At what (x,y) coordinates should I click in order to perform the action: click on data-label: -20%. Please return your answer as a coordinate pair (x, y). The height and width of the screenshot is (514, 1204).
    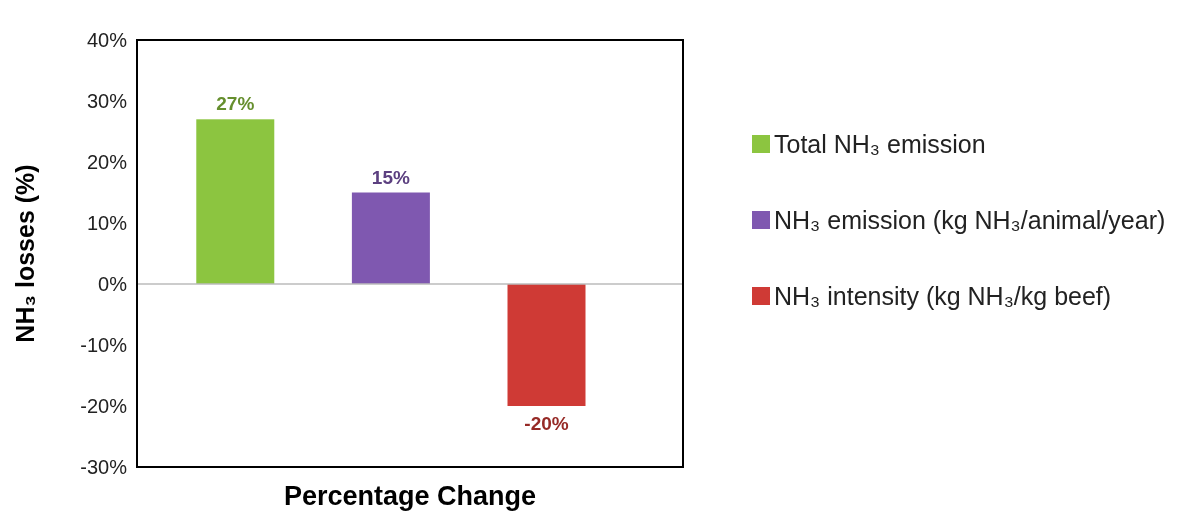
    Looking at the image, I should click on (546, 423).